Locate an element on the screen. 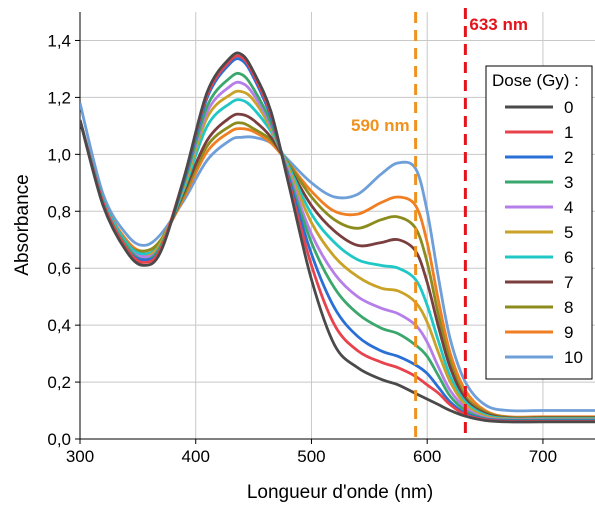 The height and width of the screenshot is (506, 595). legend-title: Dose (Gy) : is located at coordinates (535, 80).